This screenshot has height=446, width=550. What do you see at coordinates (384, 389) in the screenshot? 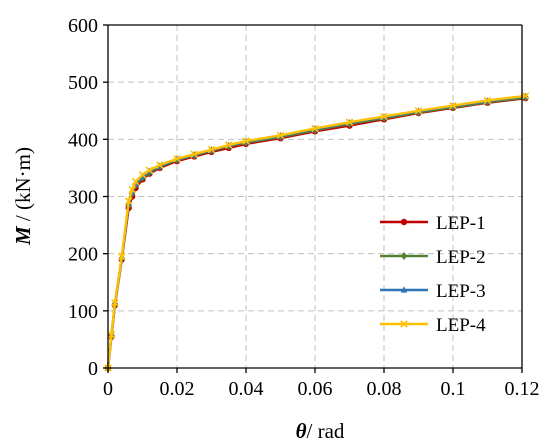
I see `x-tick-label: 0.08` at bounding box center [384, 389].